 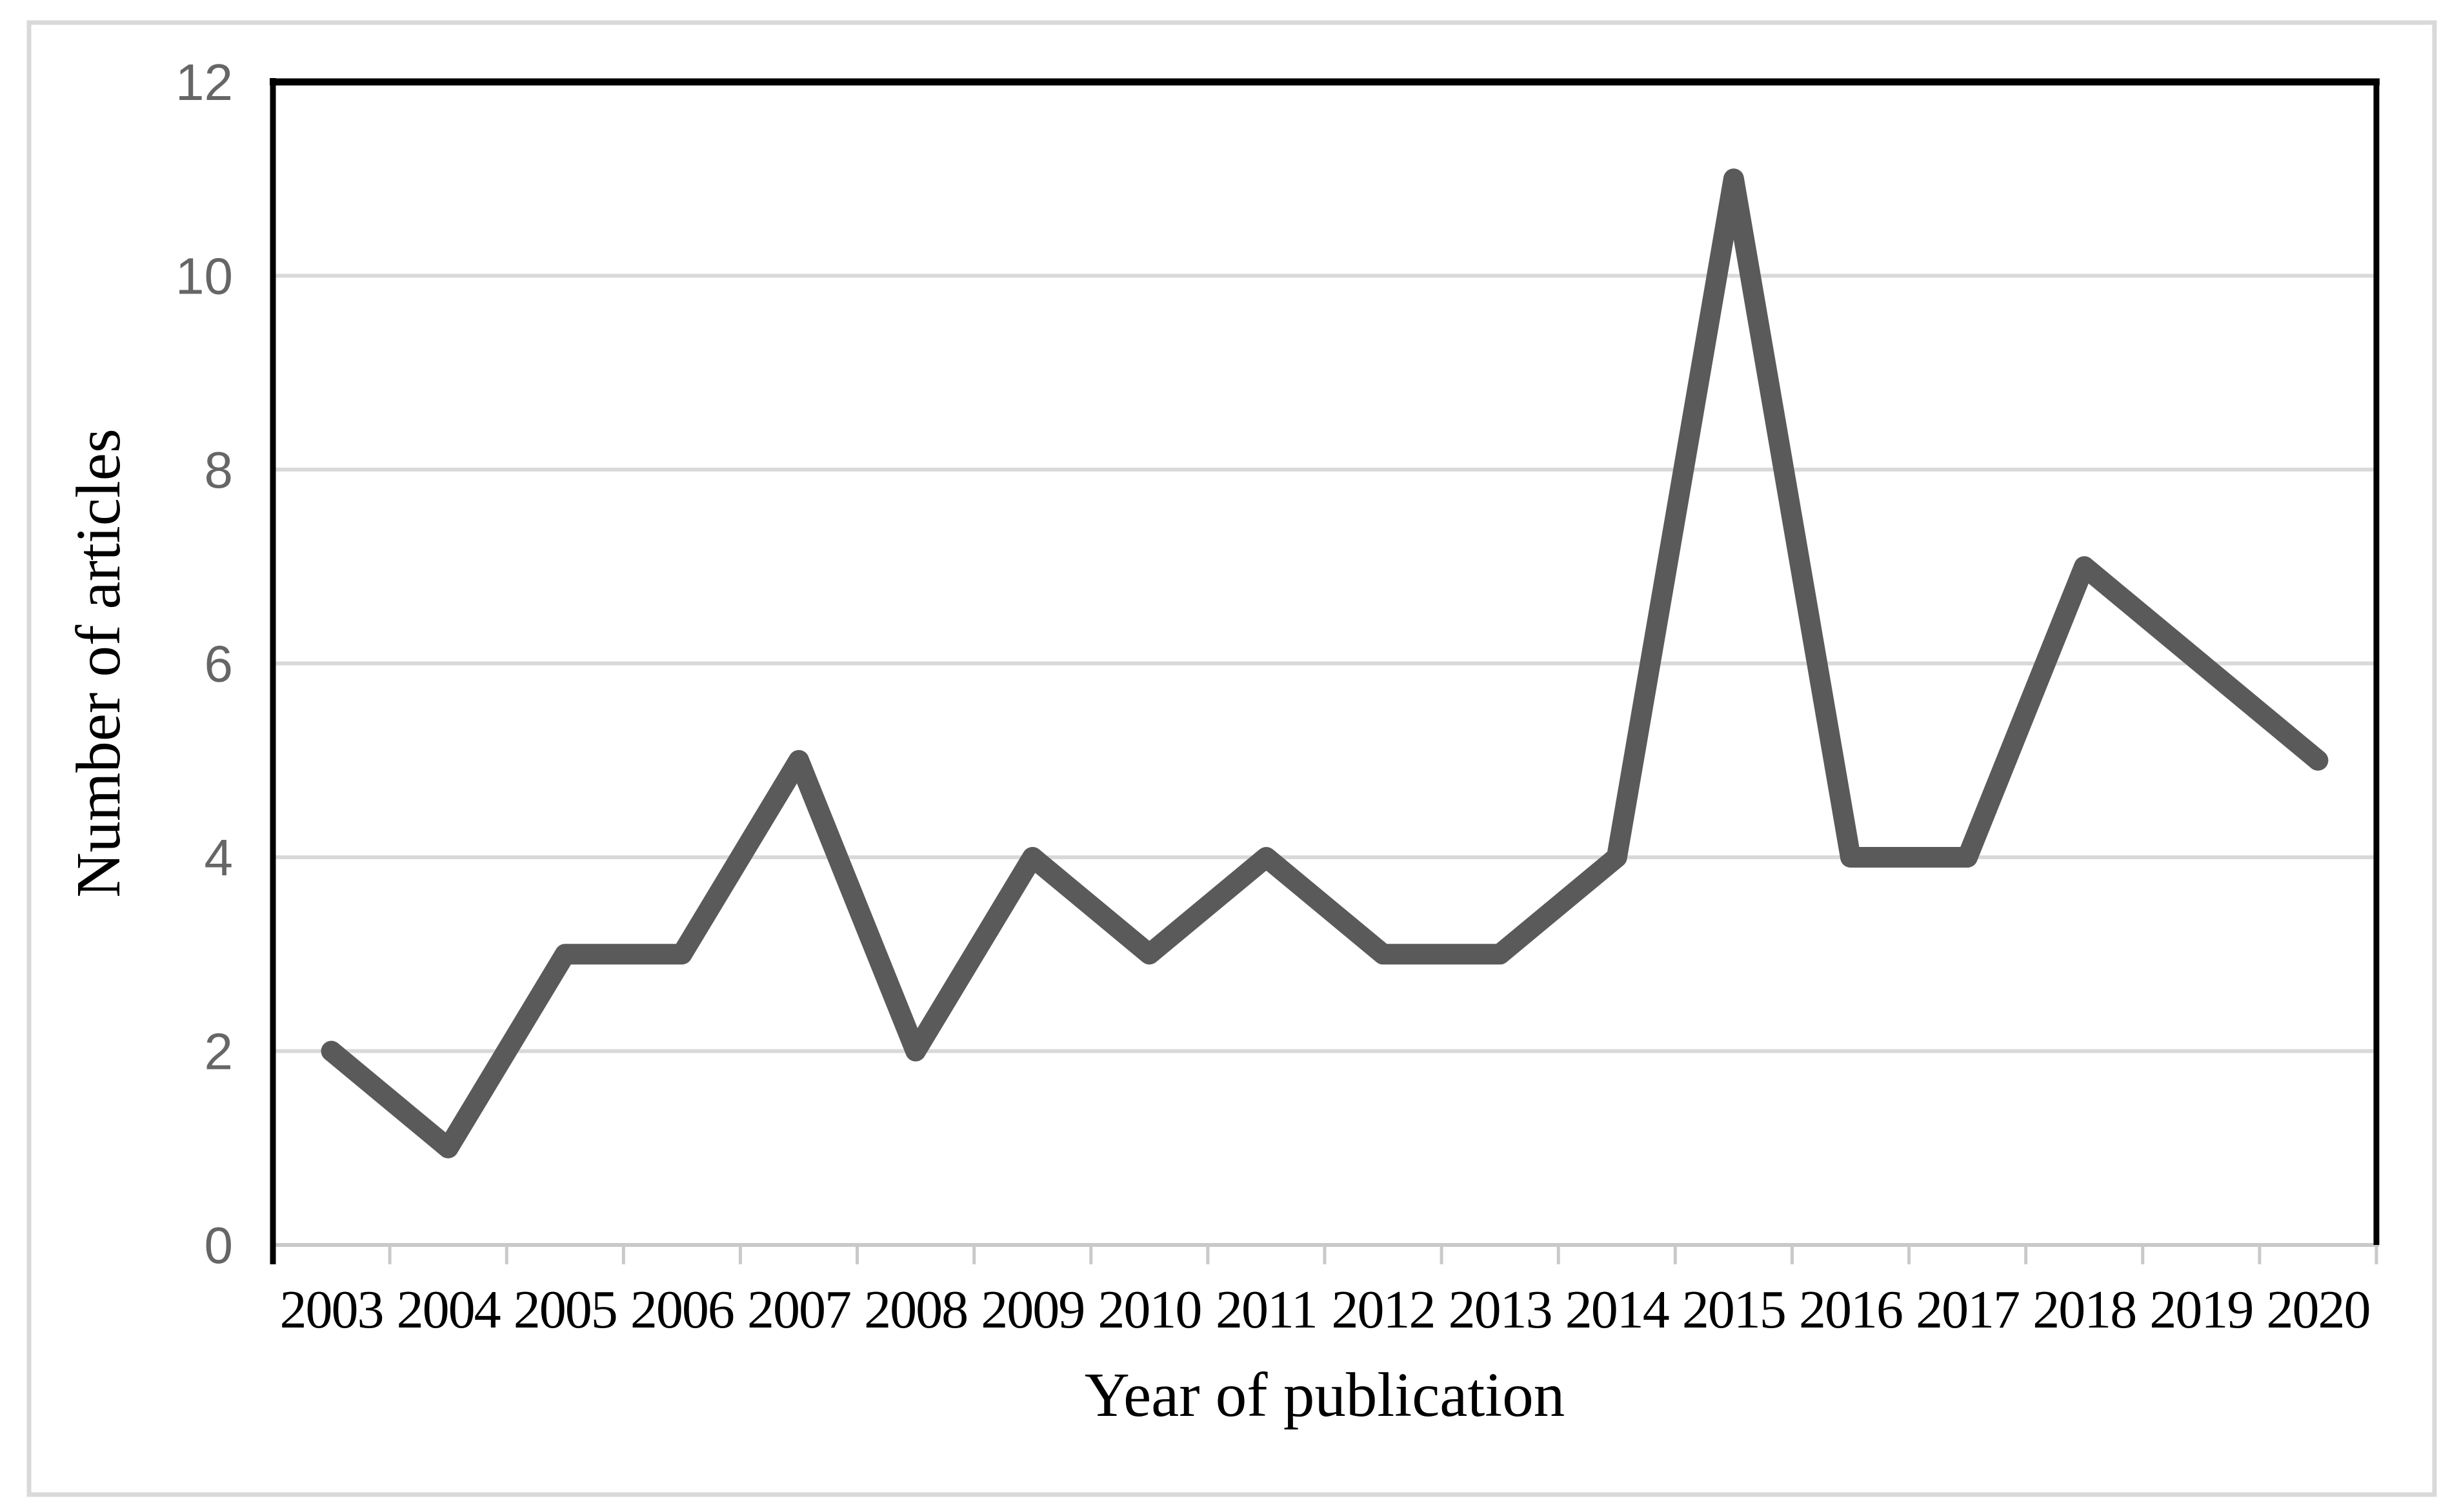 I want to click on x-tick-label: 2003, so click(x=331, y=1310).